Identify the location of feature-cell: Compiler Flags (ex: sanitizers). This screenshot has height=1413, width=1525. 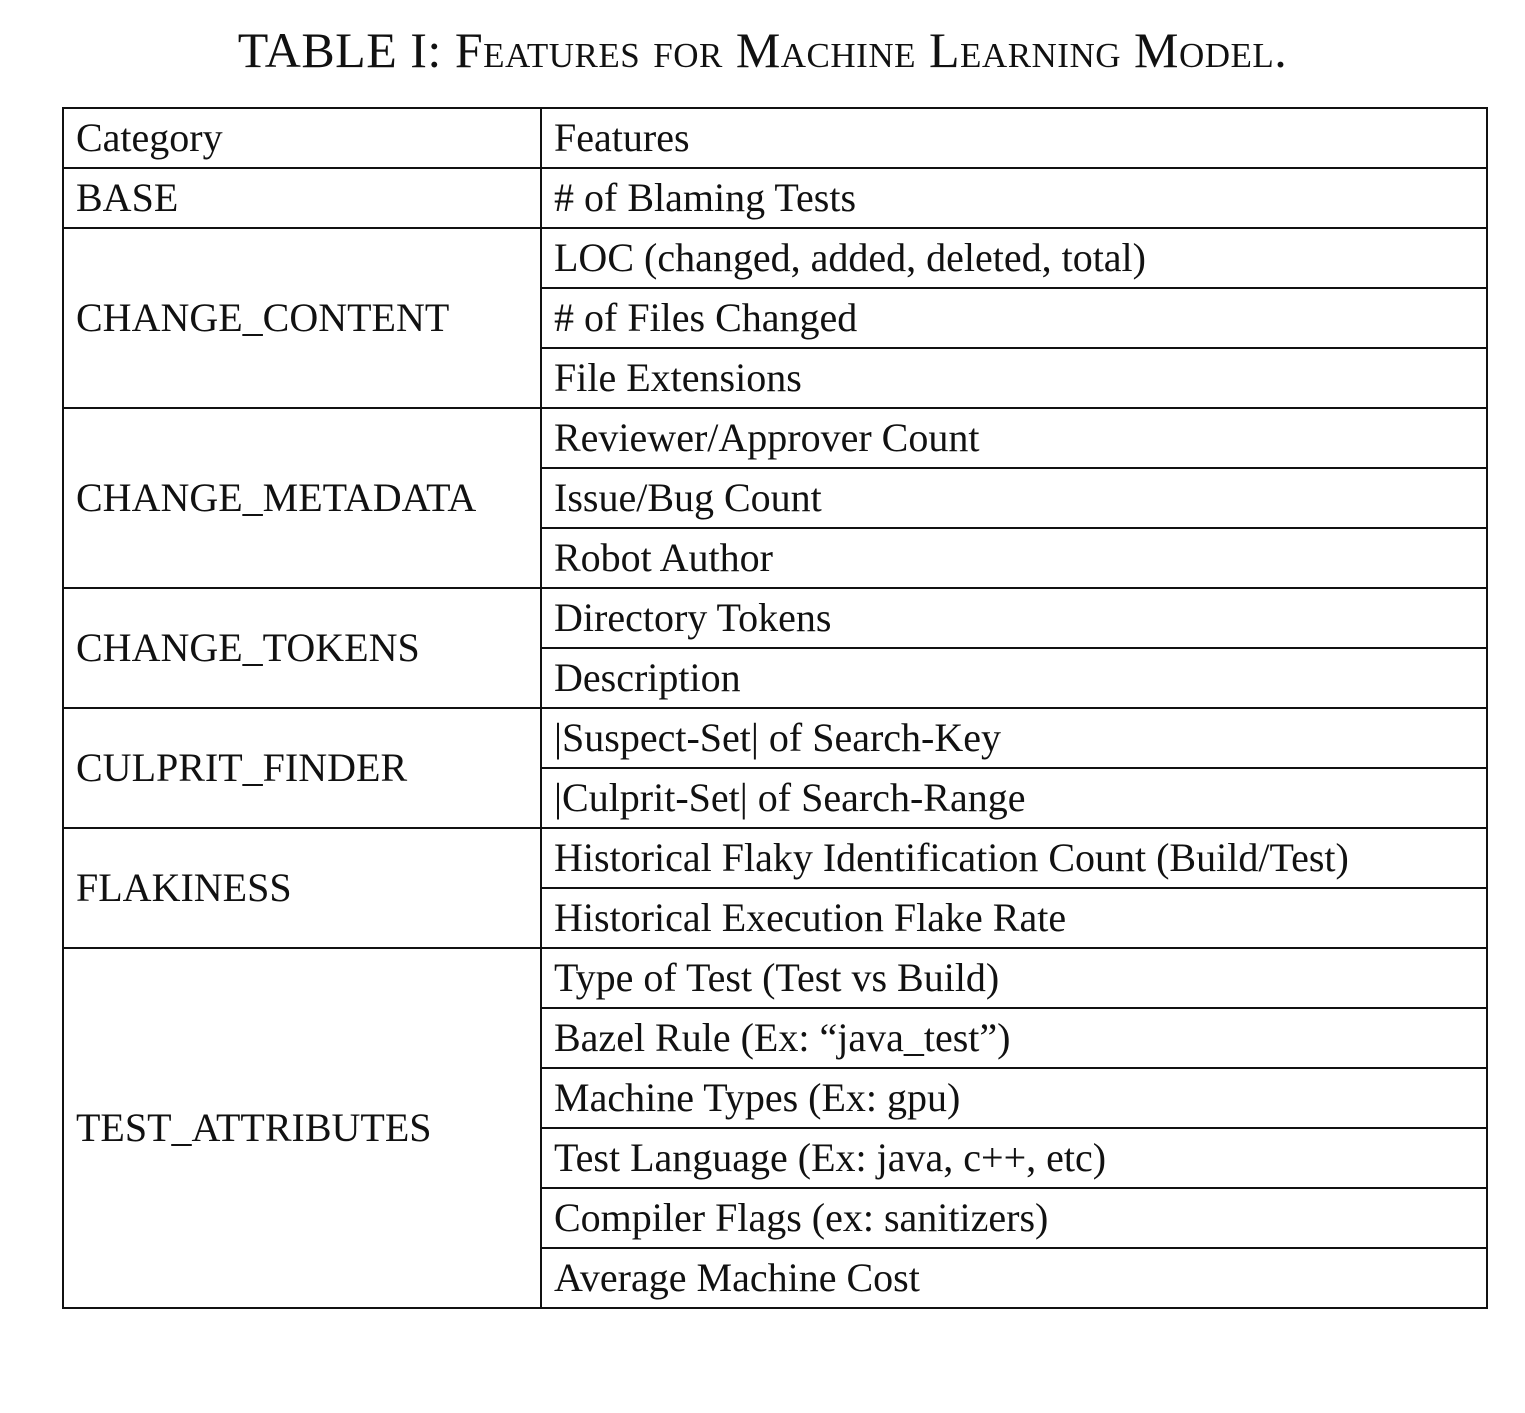
(1014, 1218).